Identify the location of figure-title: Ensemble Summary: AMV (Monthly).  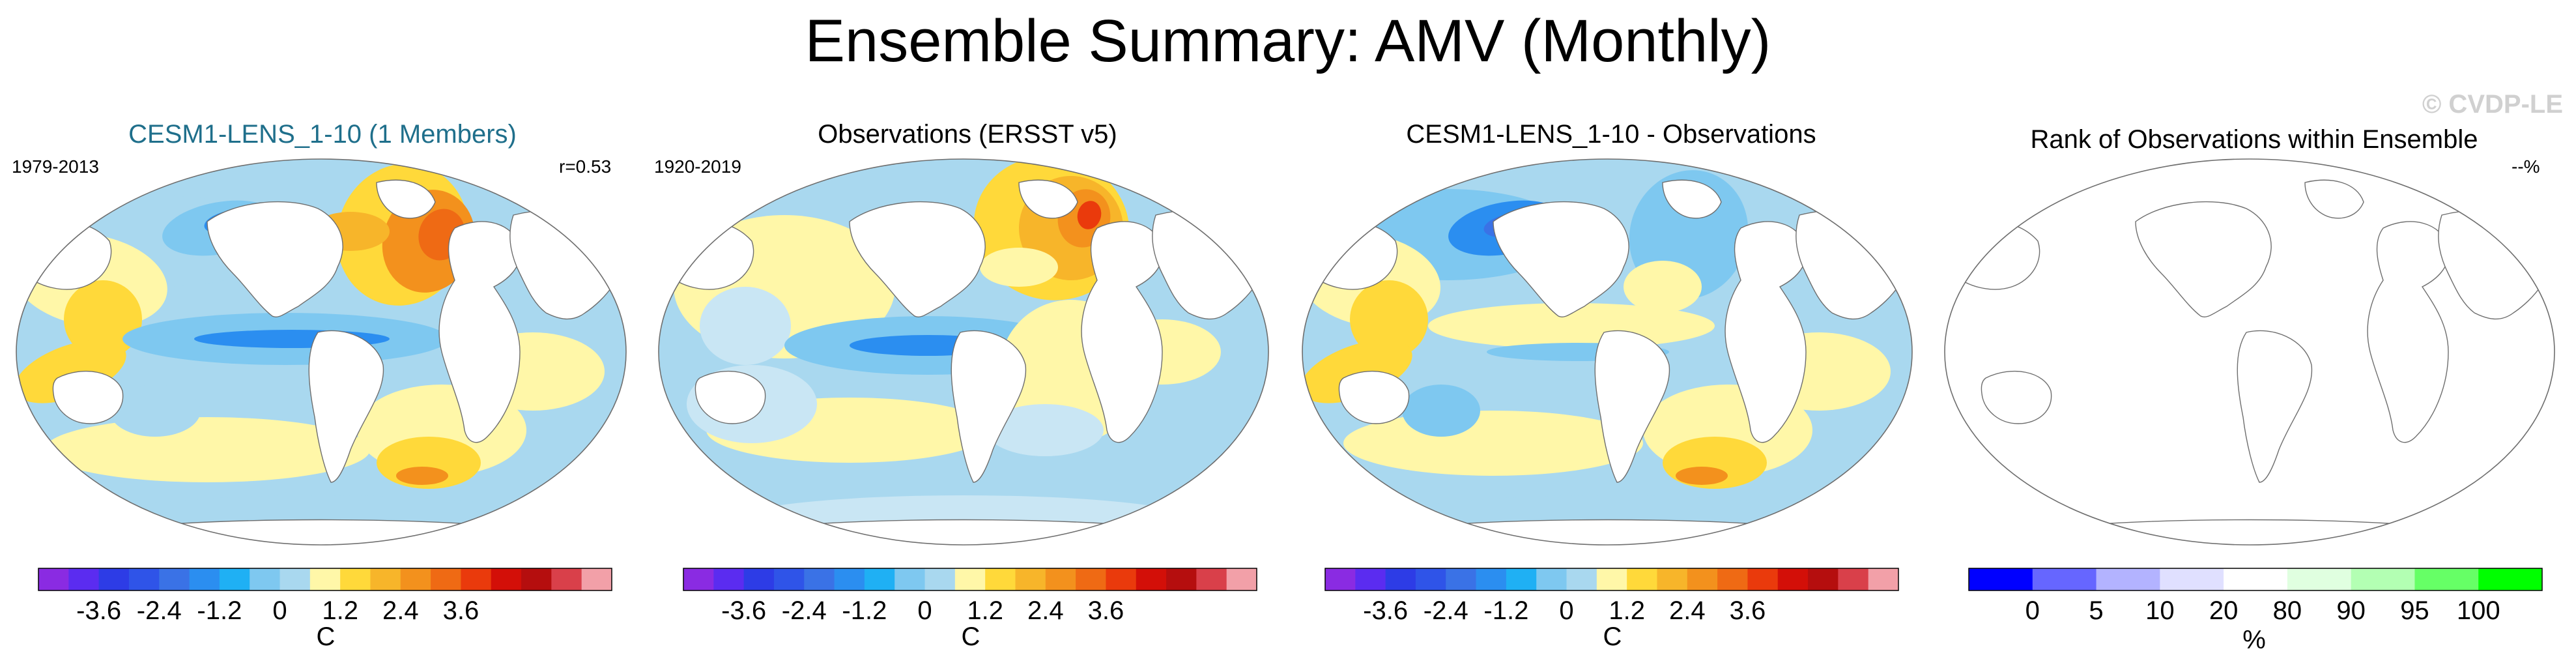
(1288, 41).